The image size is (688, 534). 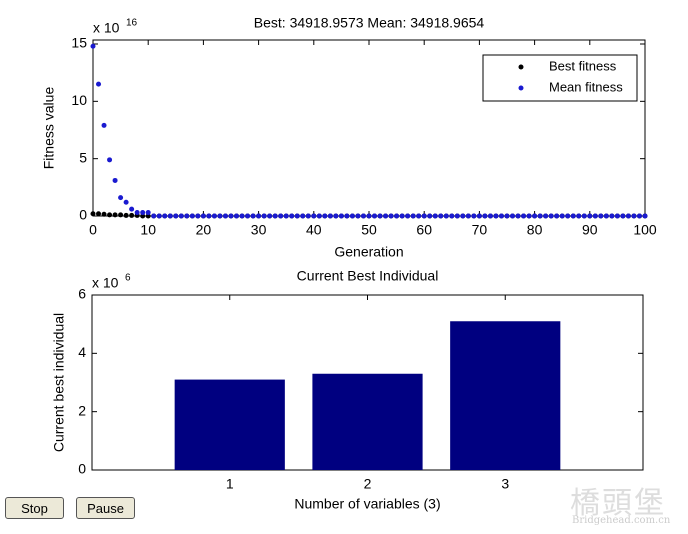 What do you see at coordinates (521, 67) in the screenshot?
I see `legend-marker` at bounding box center [521, 67].